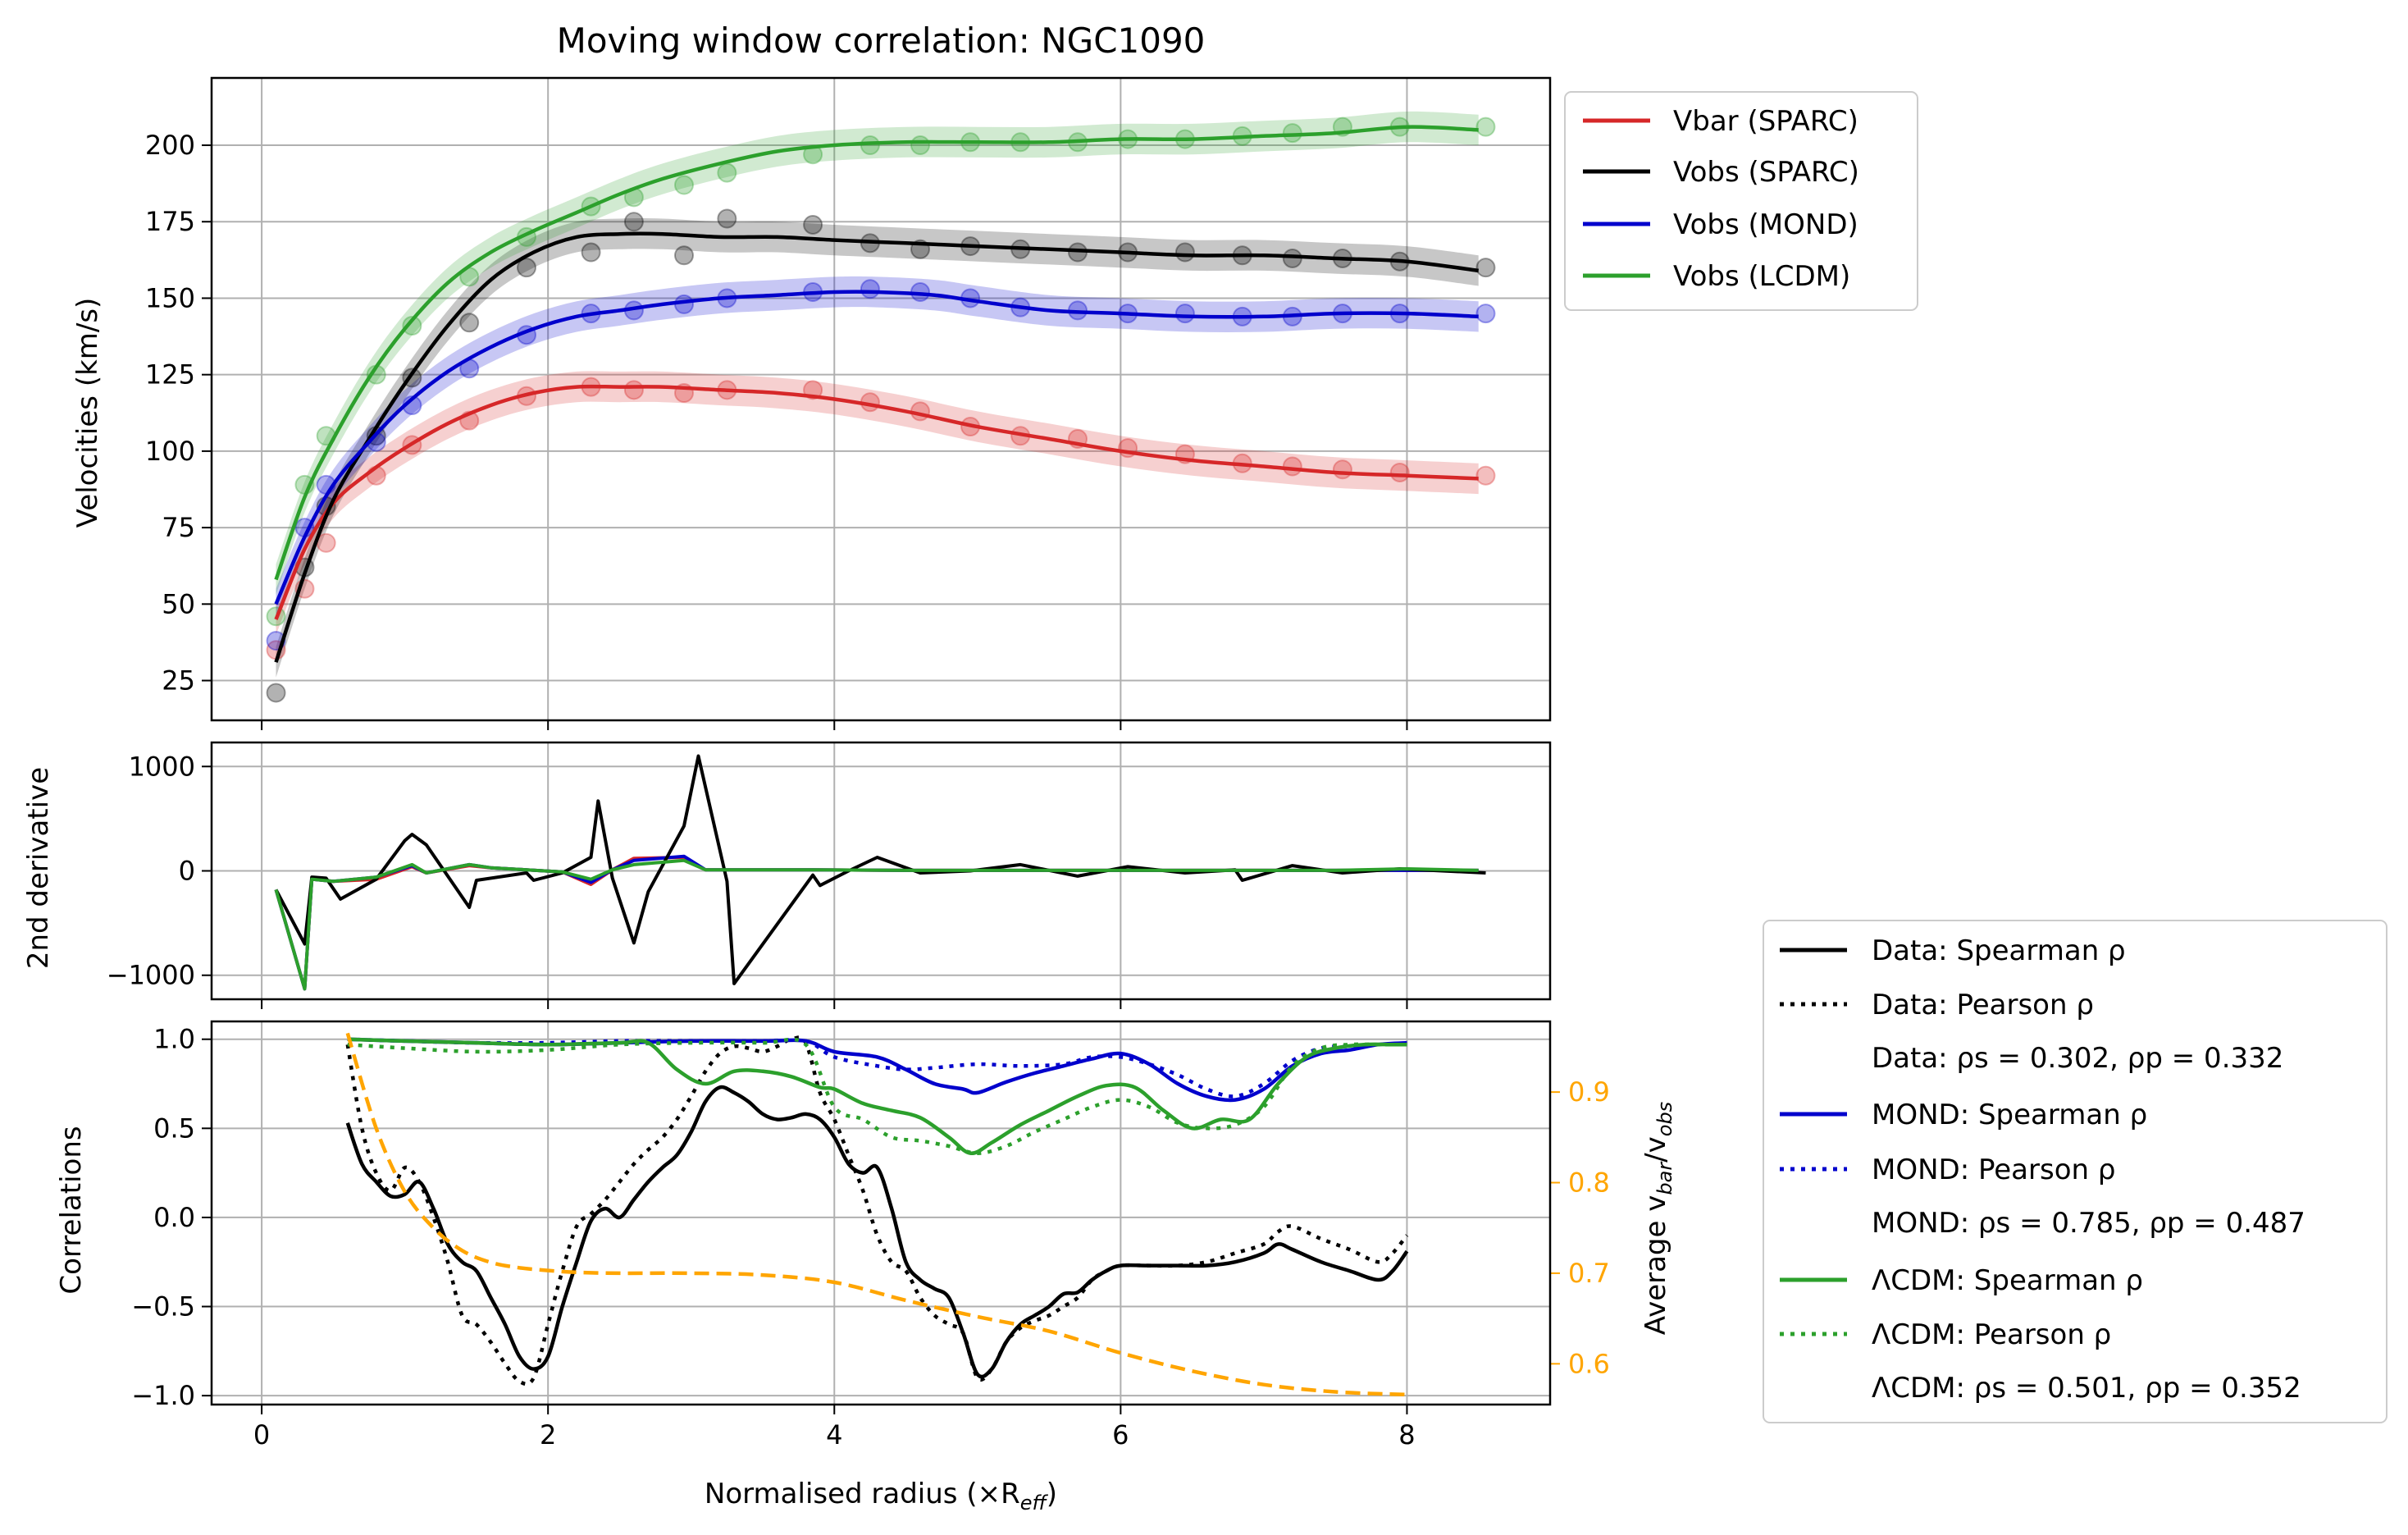 Image resolution: width=2408 pixels, height=1535 pixels. Describe the element at coordinates (170, 375) in the screenshot. I see `velocity-y-tick-label: 125` at that location.